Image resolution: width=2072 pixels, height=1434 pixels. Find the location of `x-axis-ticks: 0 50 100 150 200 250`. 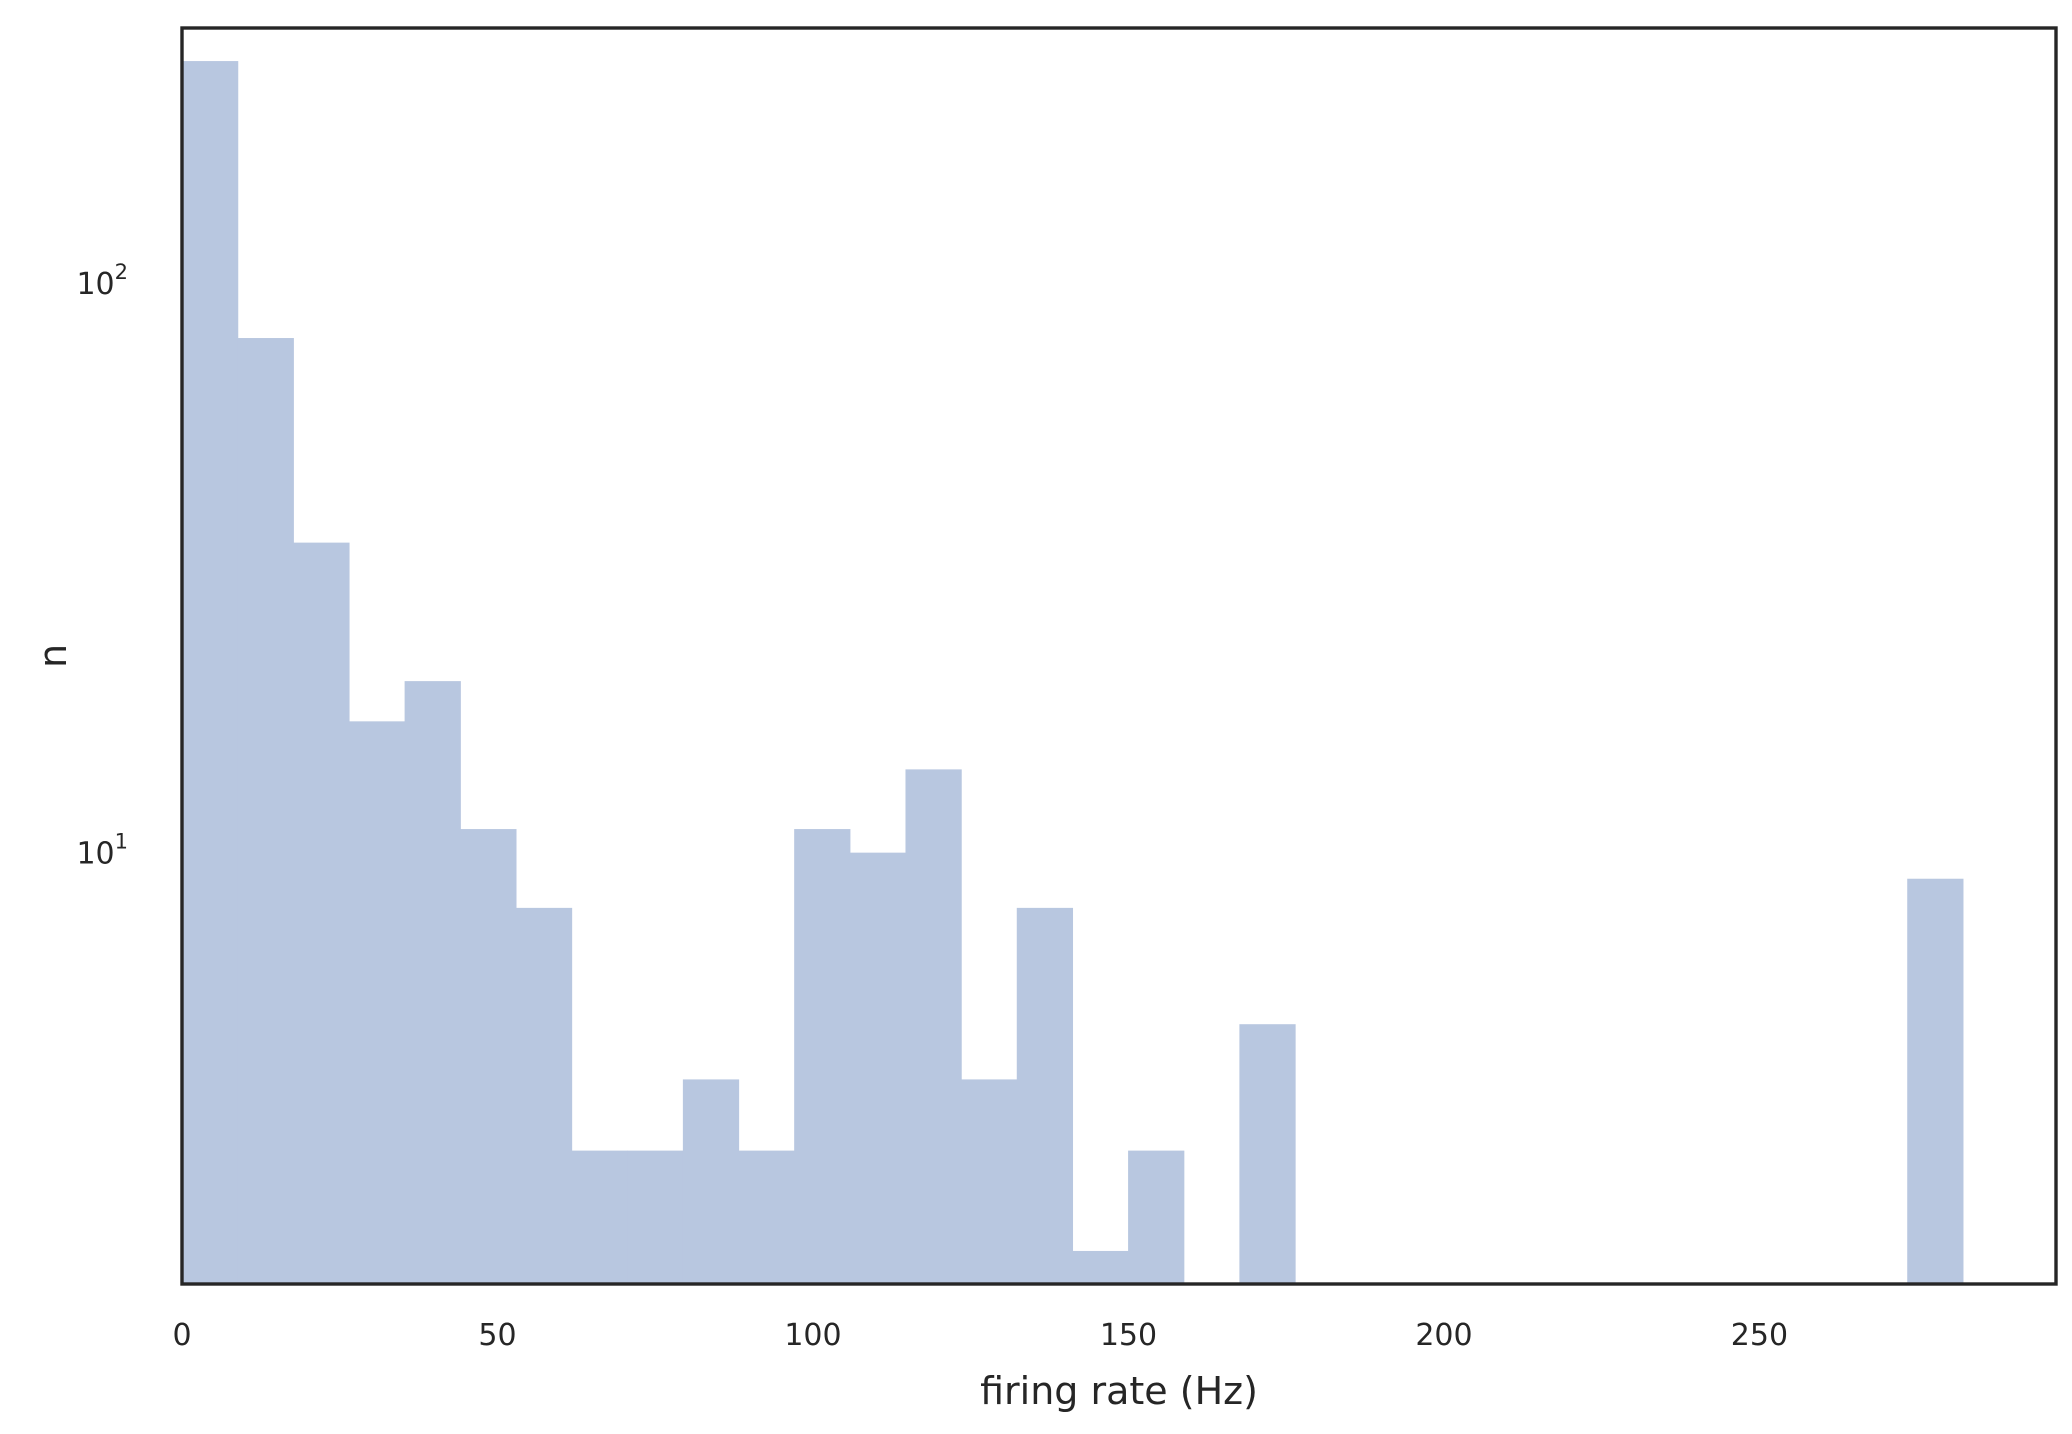

x-axis-ticks: 0 50 100 150 200 250 is located at coordinates (980, 1335).